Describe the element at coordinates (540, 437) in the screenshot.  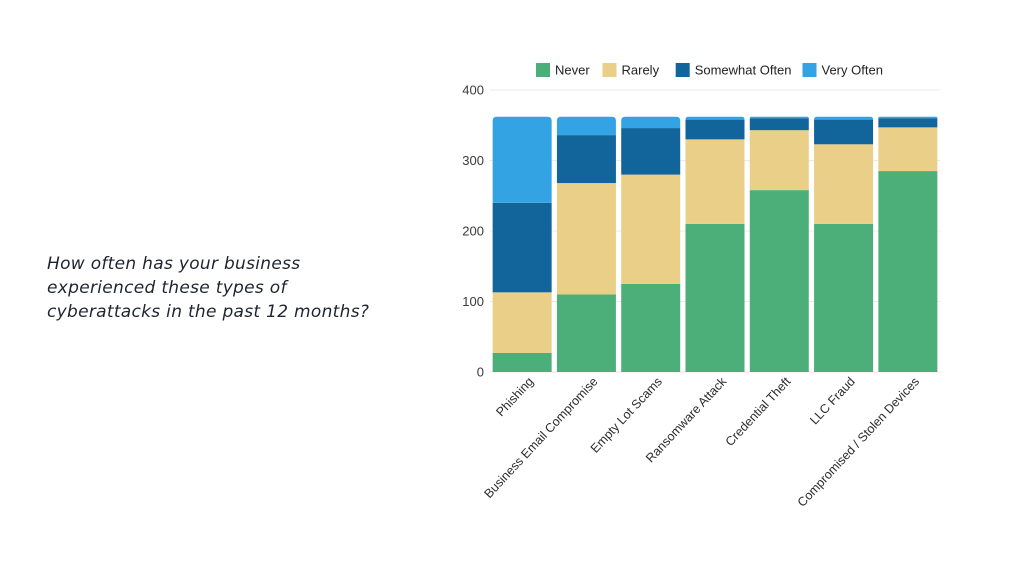
I see `x-category-label-business-email-compromise: Business Email Compromise` at that location.